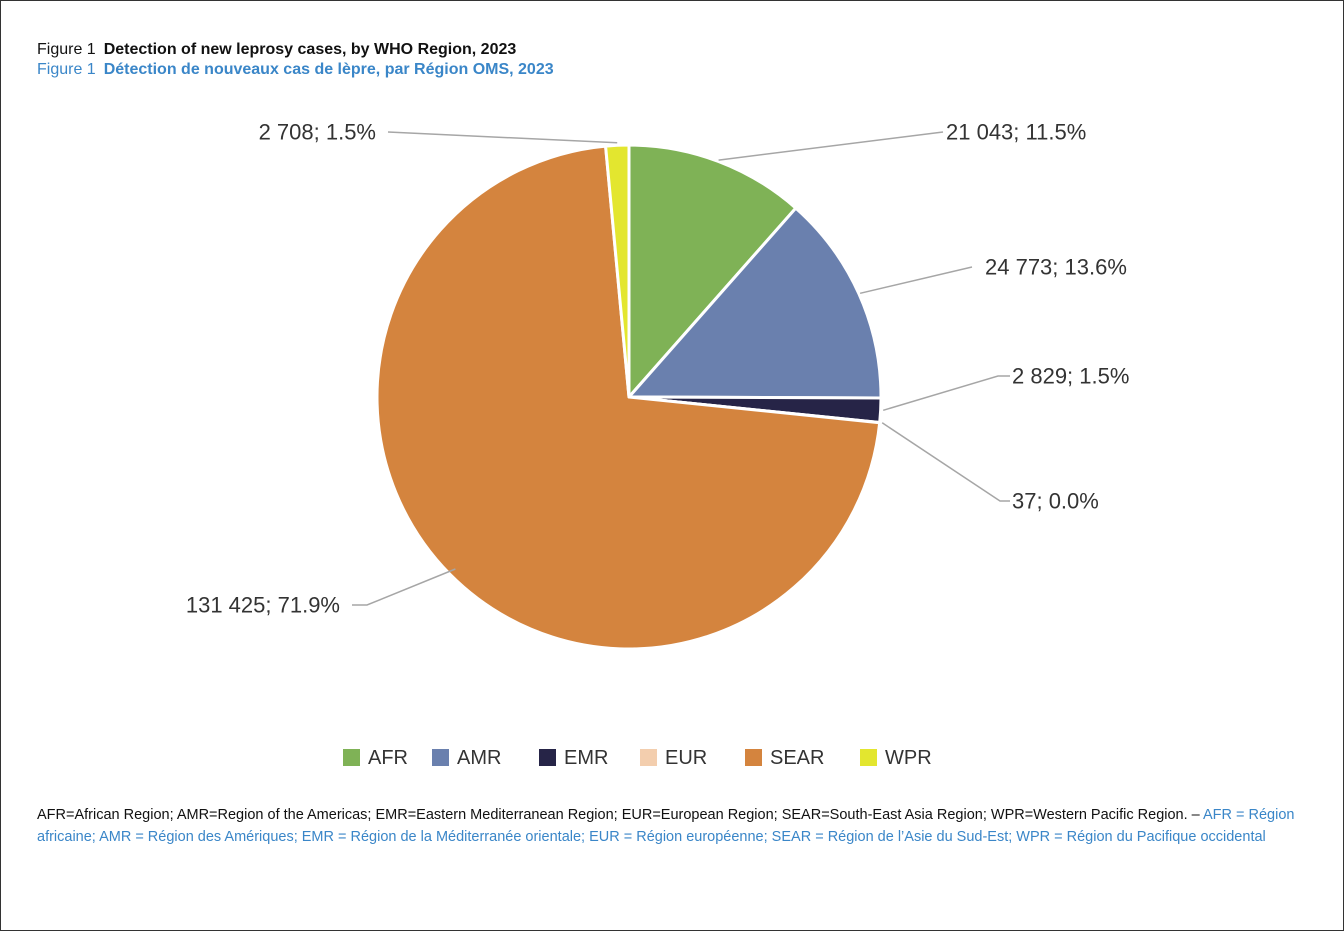 The image size is (1344, 931). I want to click on legend-swatch-eur, so click(648, 757).